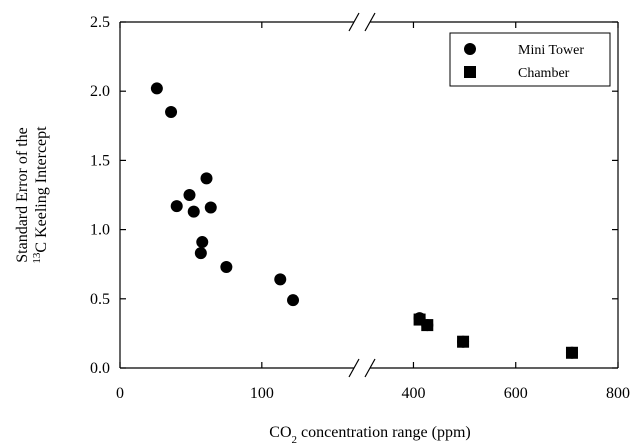  I want to click on y-tick-label: 1.5, so click(100, 160).